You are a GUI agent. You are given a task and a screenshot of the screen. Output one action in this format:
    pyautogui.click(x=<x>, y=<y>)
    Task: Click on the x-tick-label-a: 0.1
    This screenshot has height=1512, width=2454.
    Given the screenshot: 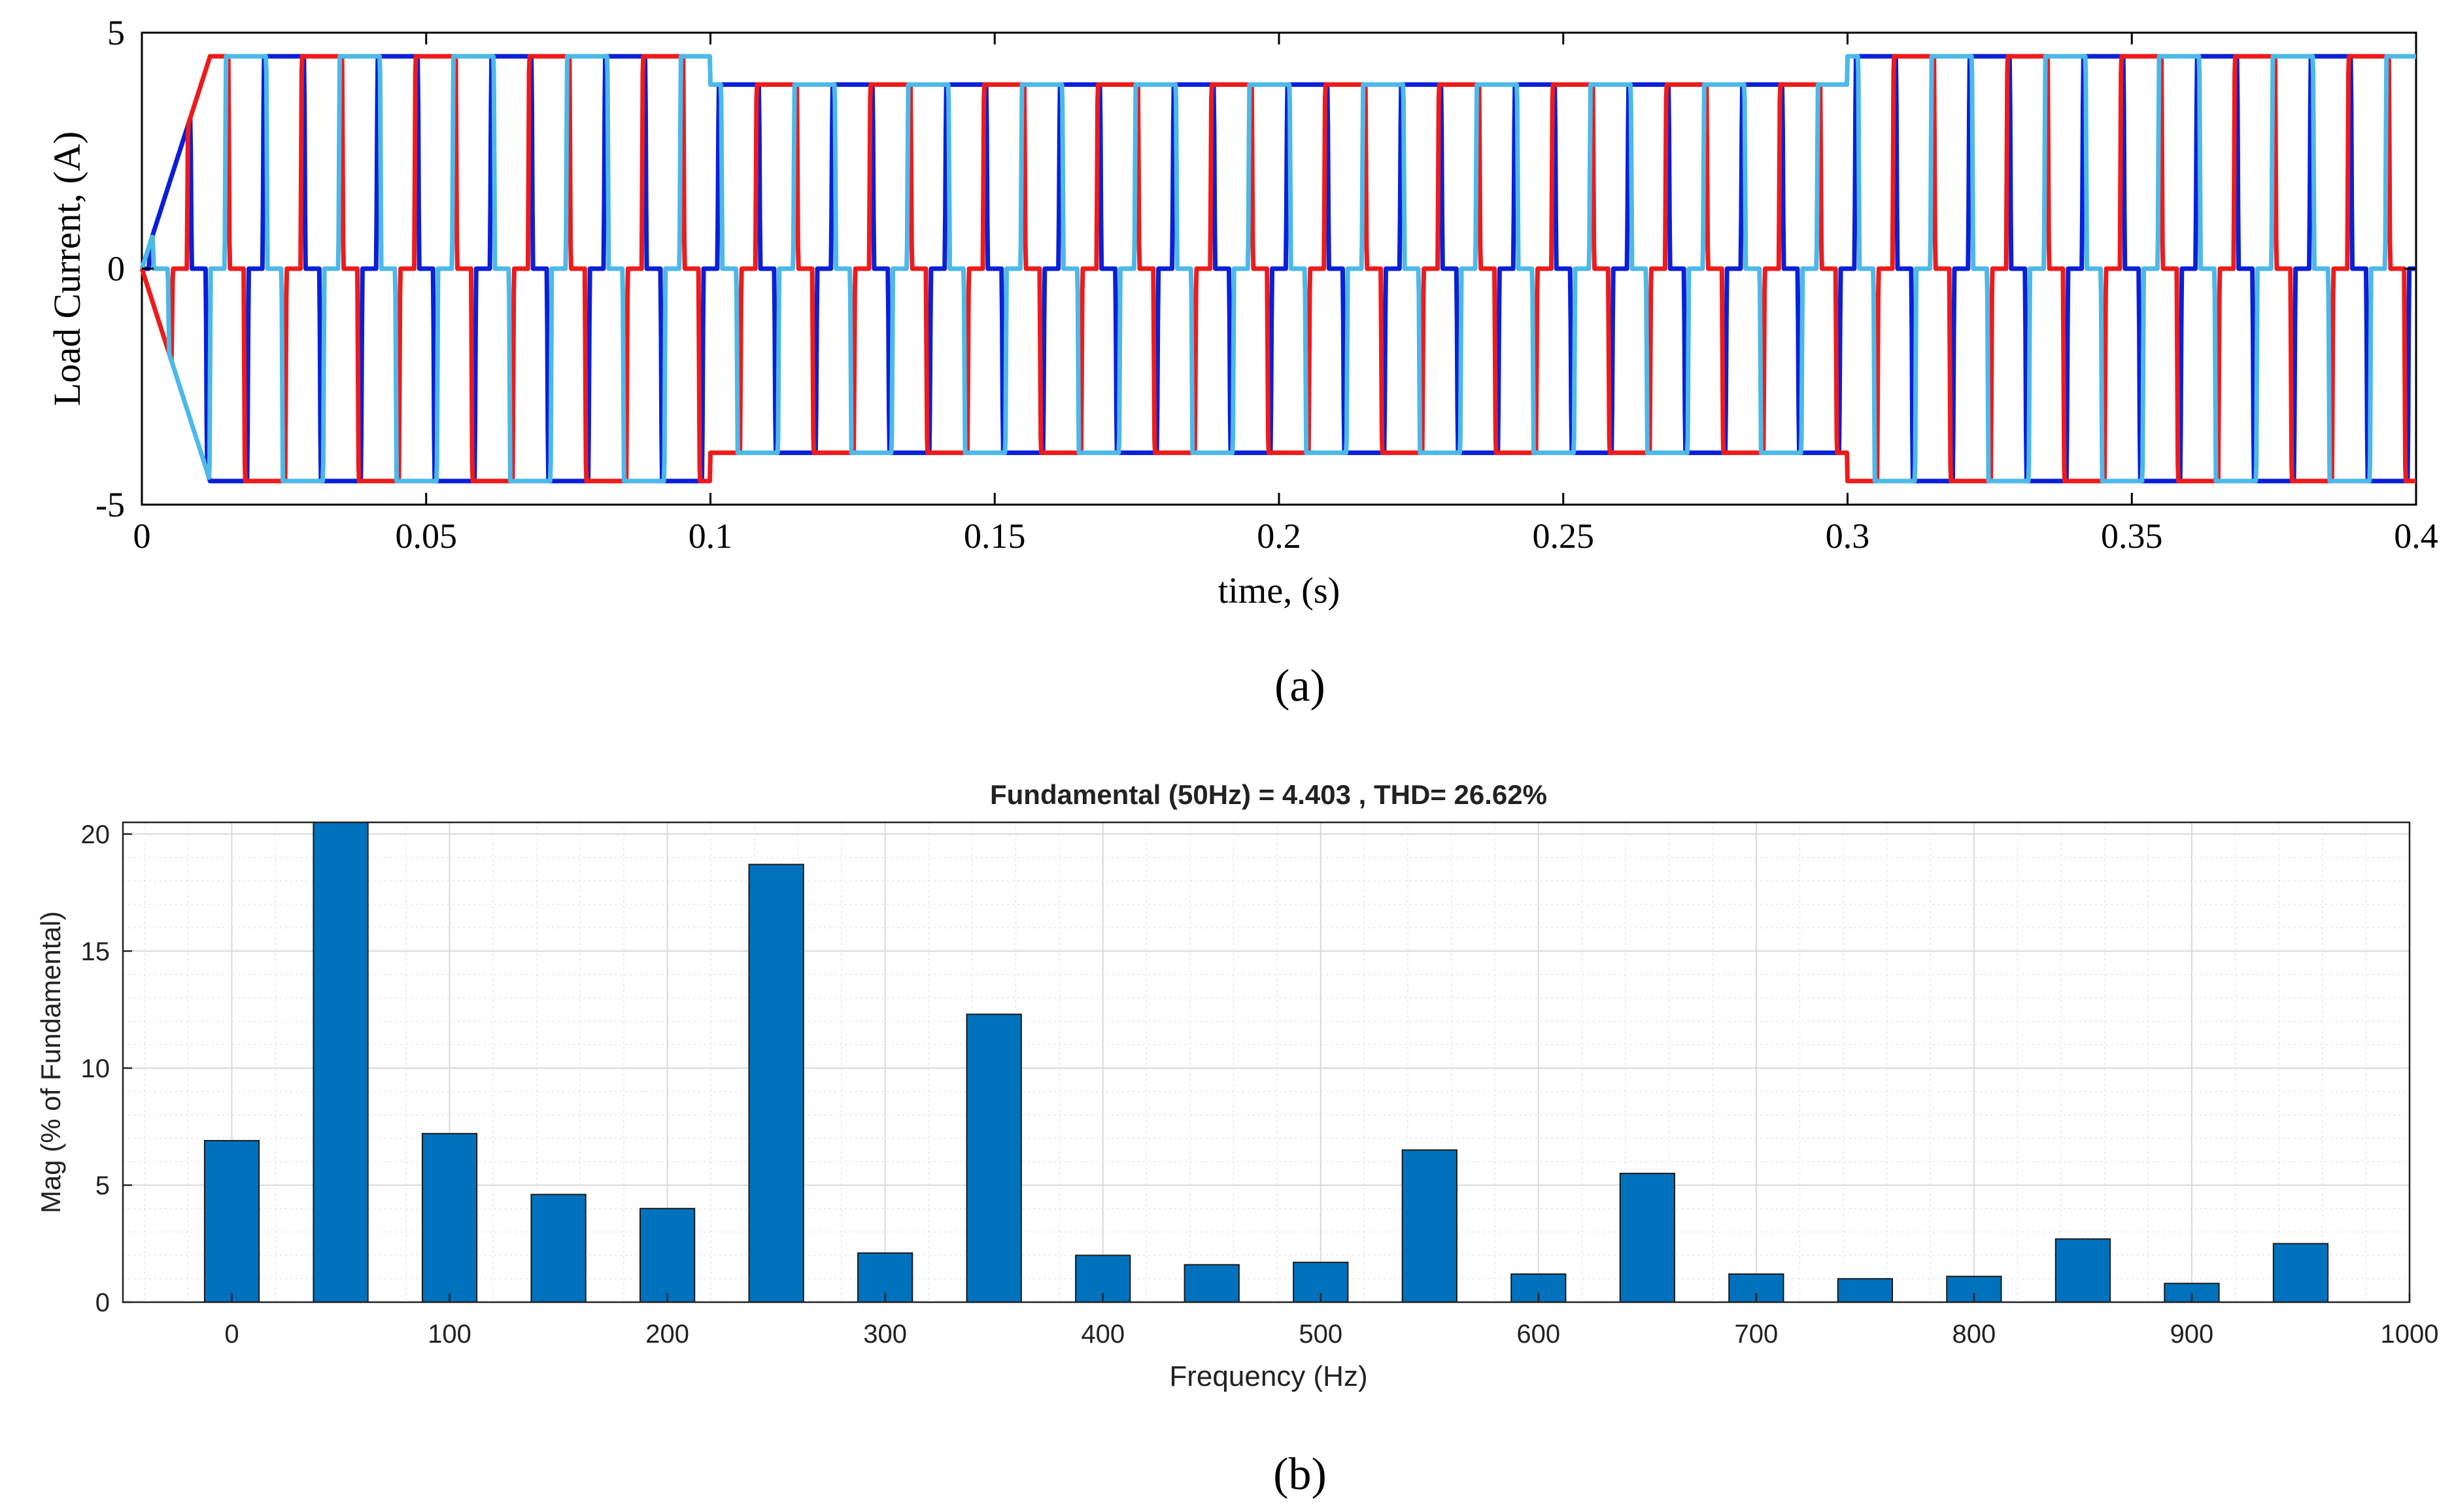 What is the action you would take?
    pyautogui.click(x=711, y=536)
    